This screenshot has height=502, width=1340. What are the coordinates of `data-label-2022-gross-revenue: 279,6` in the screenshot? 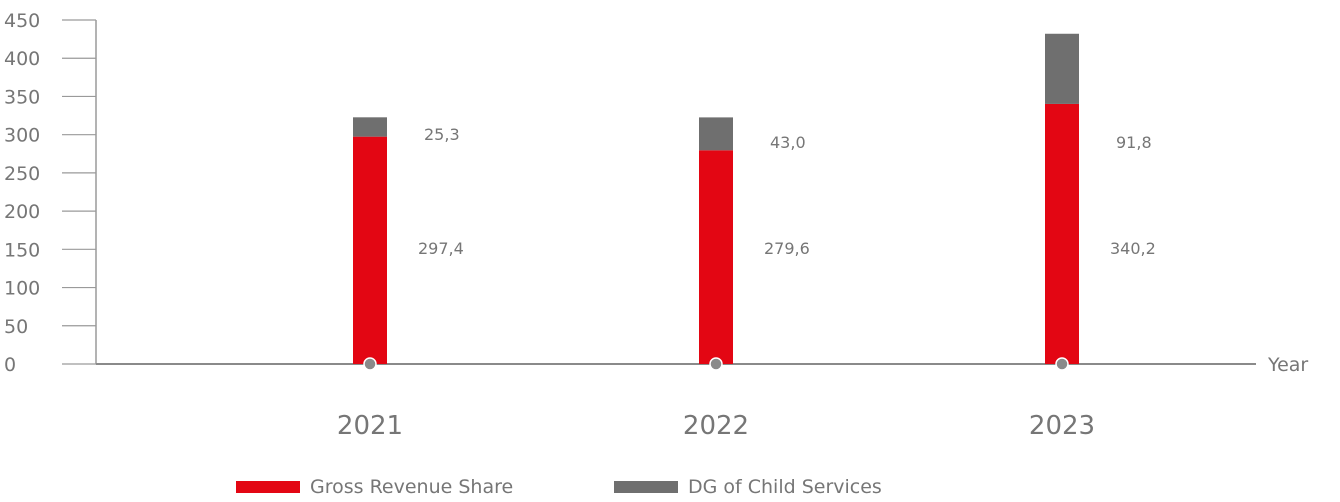 It's located at (787, 248).